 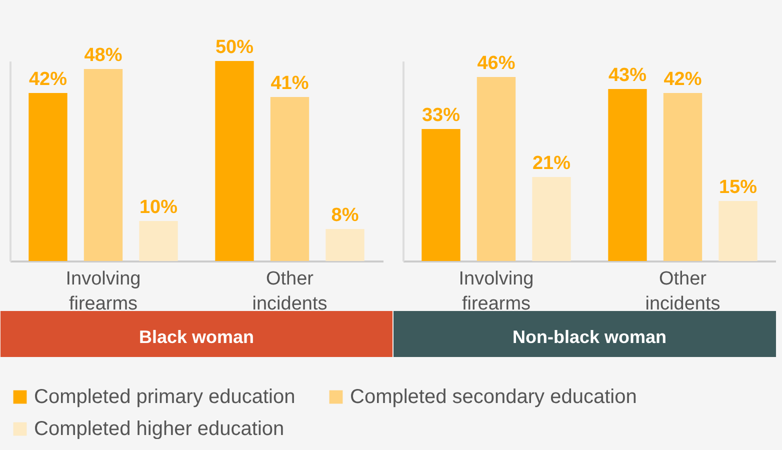 What do you see at coordinates (196, 337) in the screenshot?
I see `text: Black woman` at bounding box center [196, 337].